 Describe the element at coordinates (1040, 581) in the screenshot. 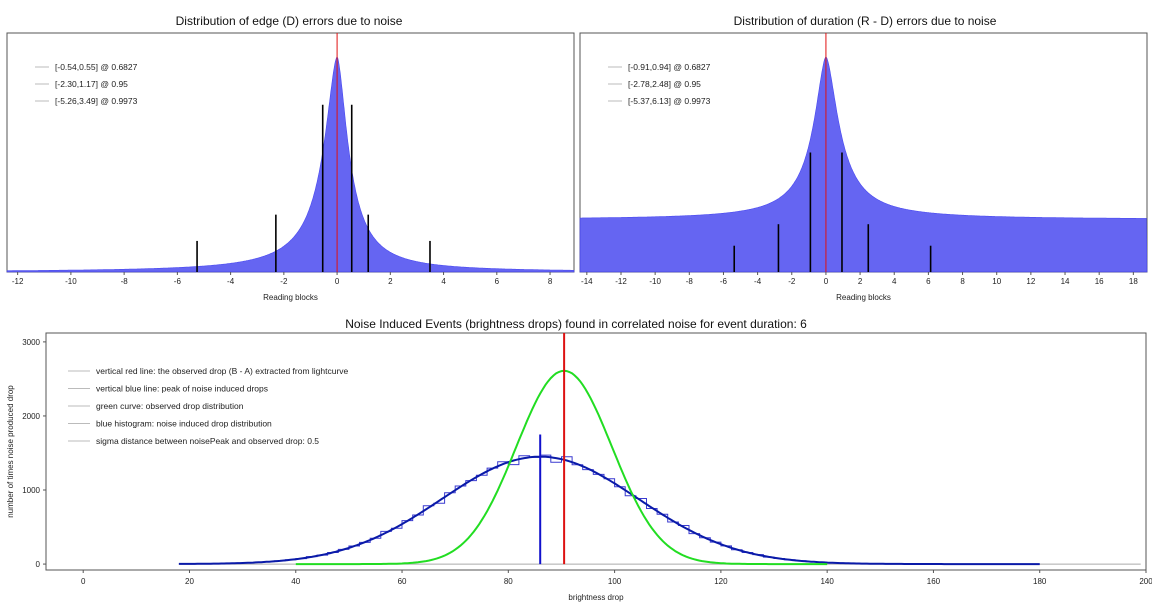

I see `events-x-tick-label: 180` at that location.